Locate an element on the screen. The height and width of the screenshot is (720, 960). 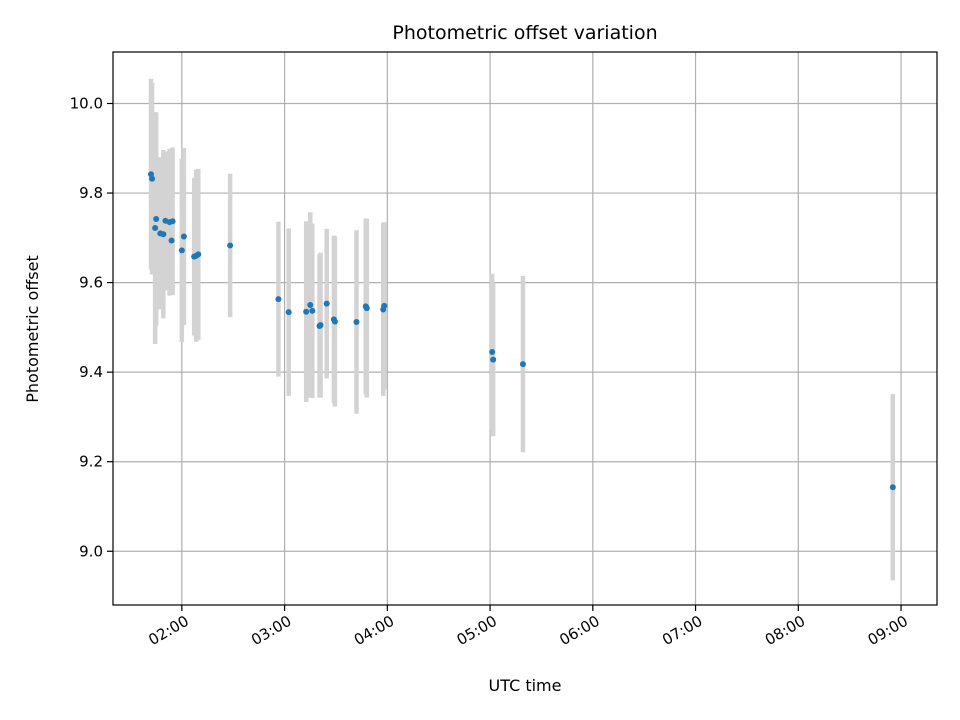
y-tick-label: 9.6 is located at coordinates (91, 283).